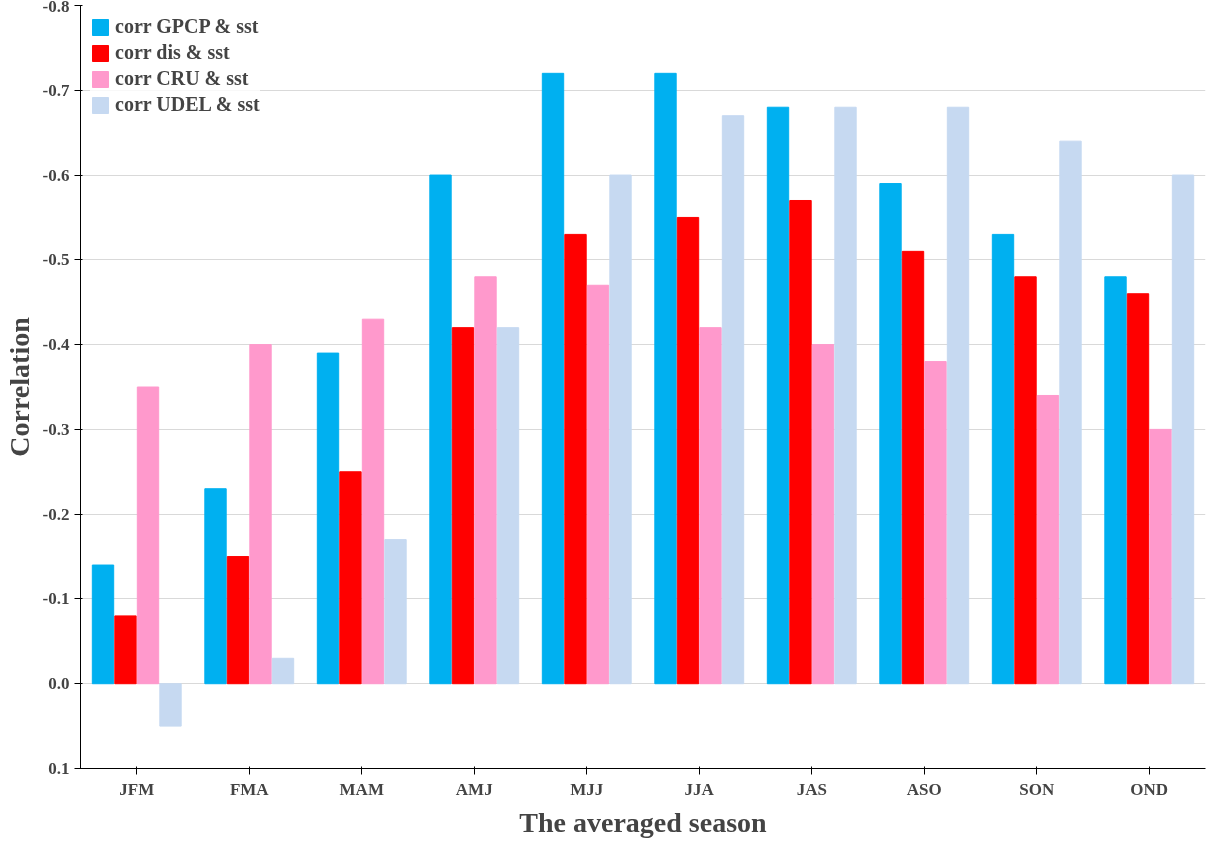 Image resolution: width=1226 pixels, height=857 pixels. What do you see at coordinates (811, 789) in the screenshot?
I see `x-tick-label: JAS` at bounding box center [811, 789].